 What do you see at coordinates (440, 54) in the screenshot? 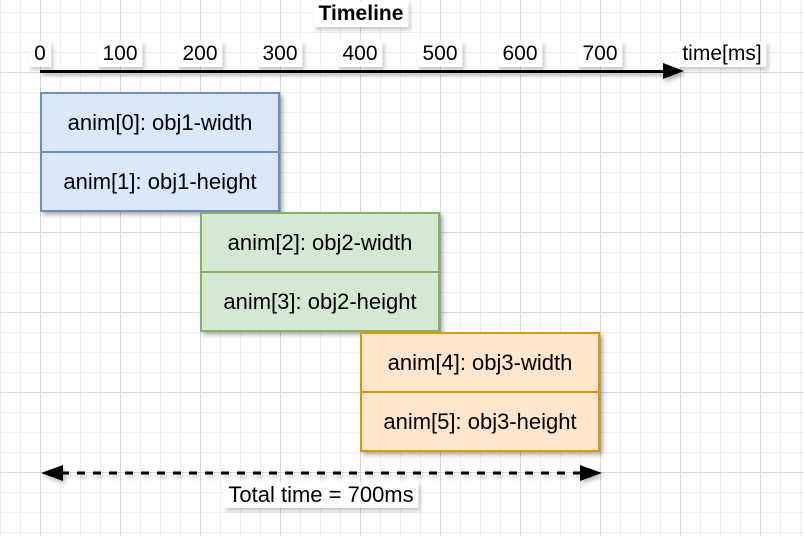
I see `axis-tick-500: 500` at bounding box center [440, 54].